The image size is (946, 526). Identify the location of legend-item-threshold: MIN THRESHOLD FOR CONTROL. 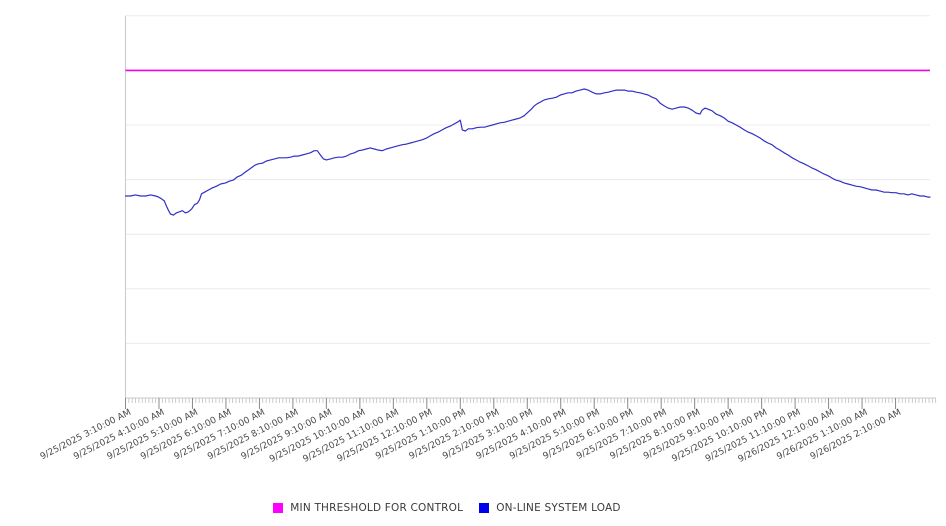
(368, 508).